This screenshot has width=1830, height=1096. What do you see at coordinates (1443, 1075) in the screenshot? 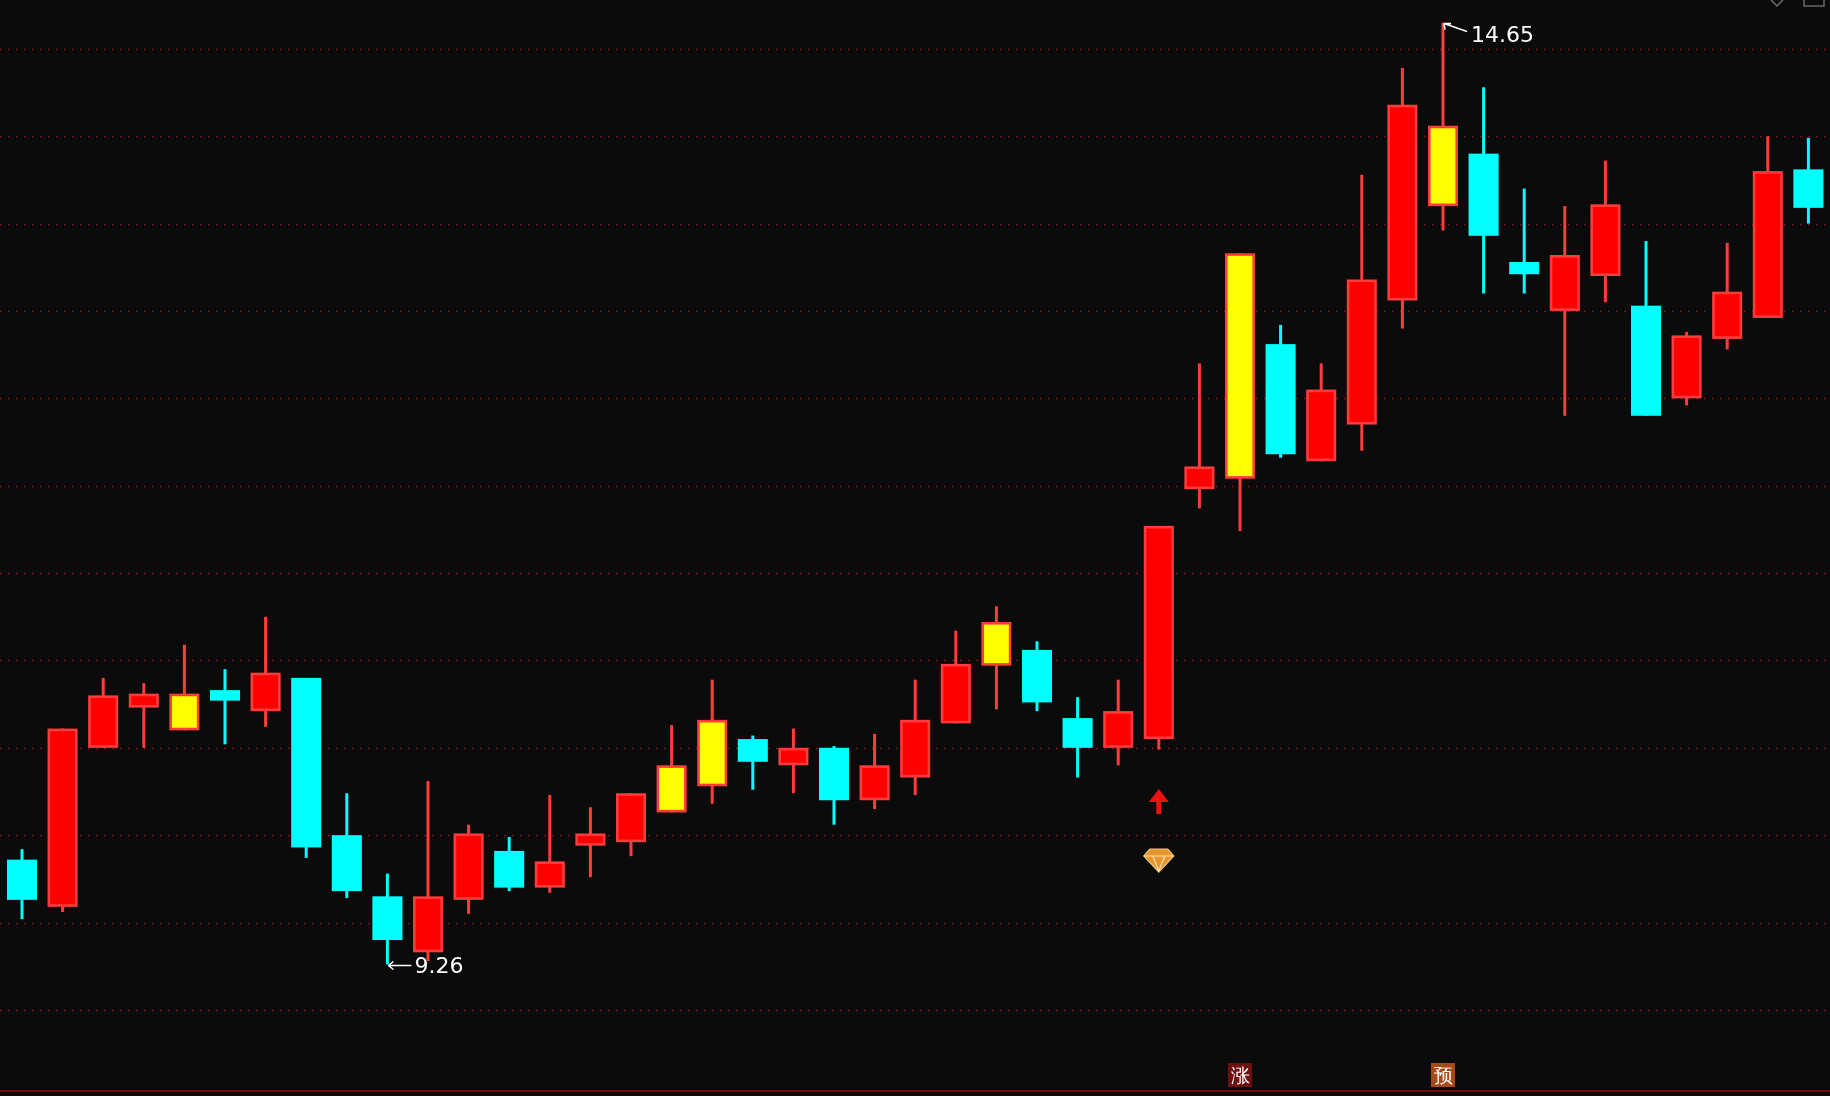
I see `text: 预` at bounding box center [1443, 1075].